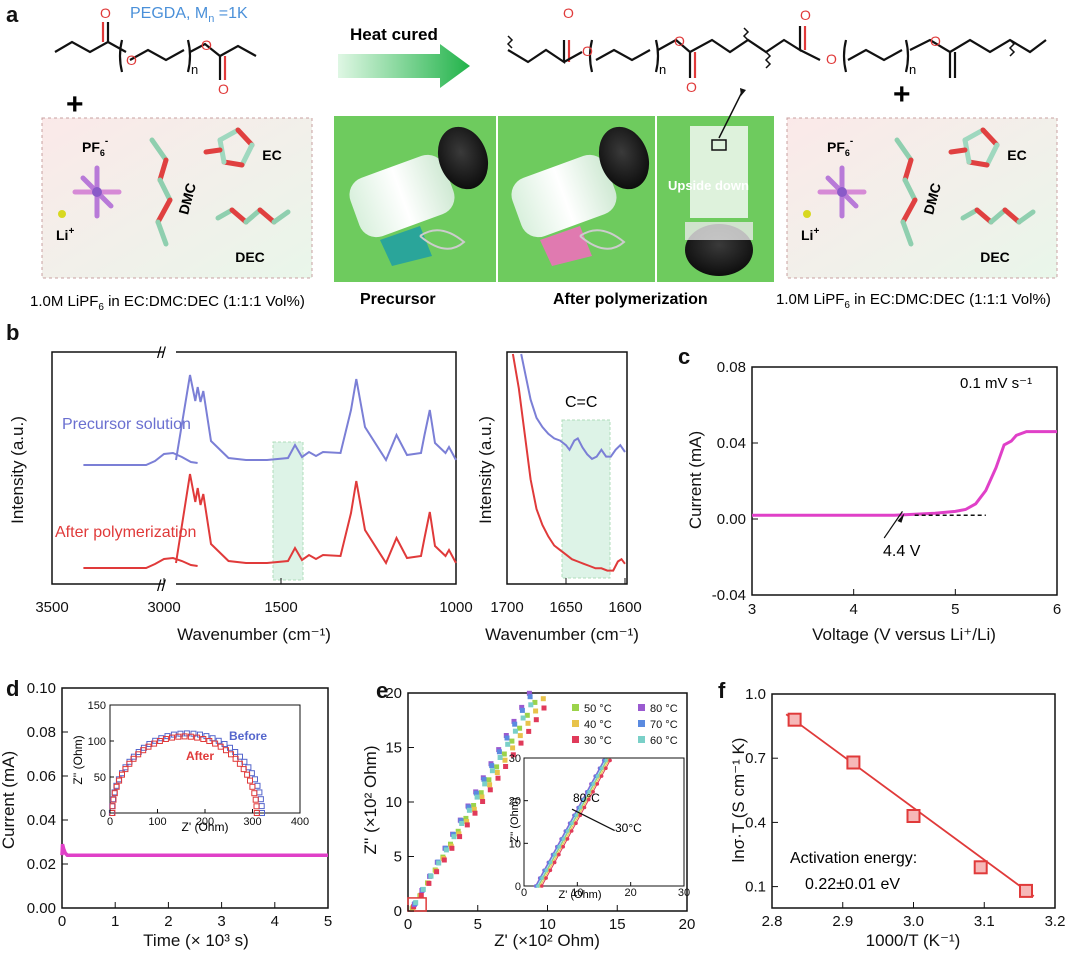  What do you see at coordinates (913, 816) in the screenshot?
I see `f-point` at bounding box center [913, 816].